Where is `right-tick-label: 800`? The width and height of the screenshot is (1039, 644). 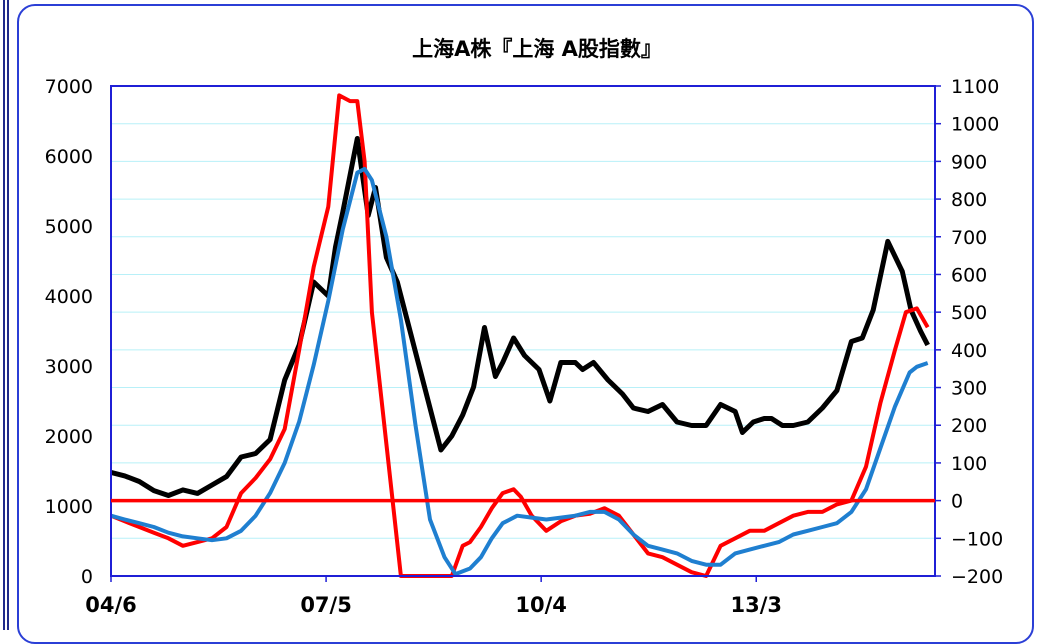 right-tick-label: 800 is located at coordinates (969, 200).